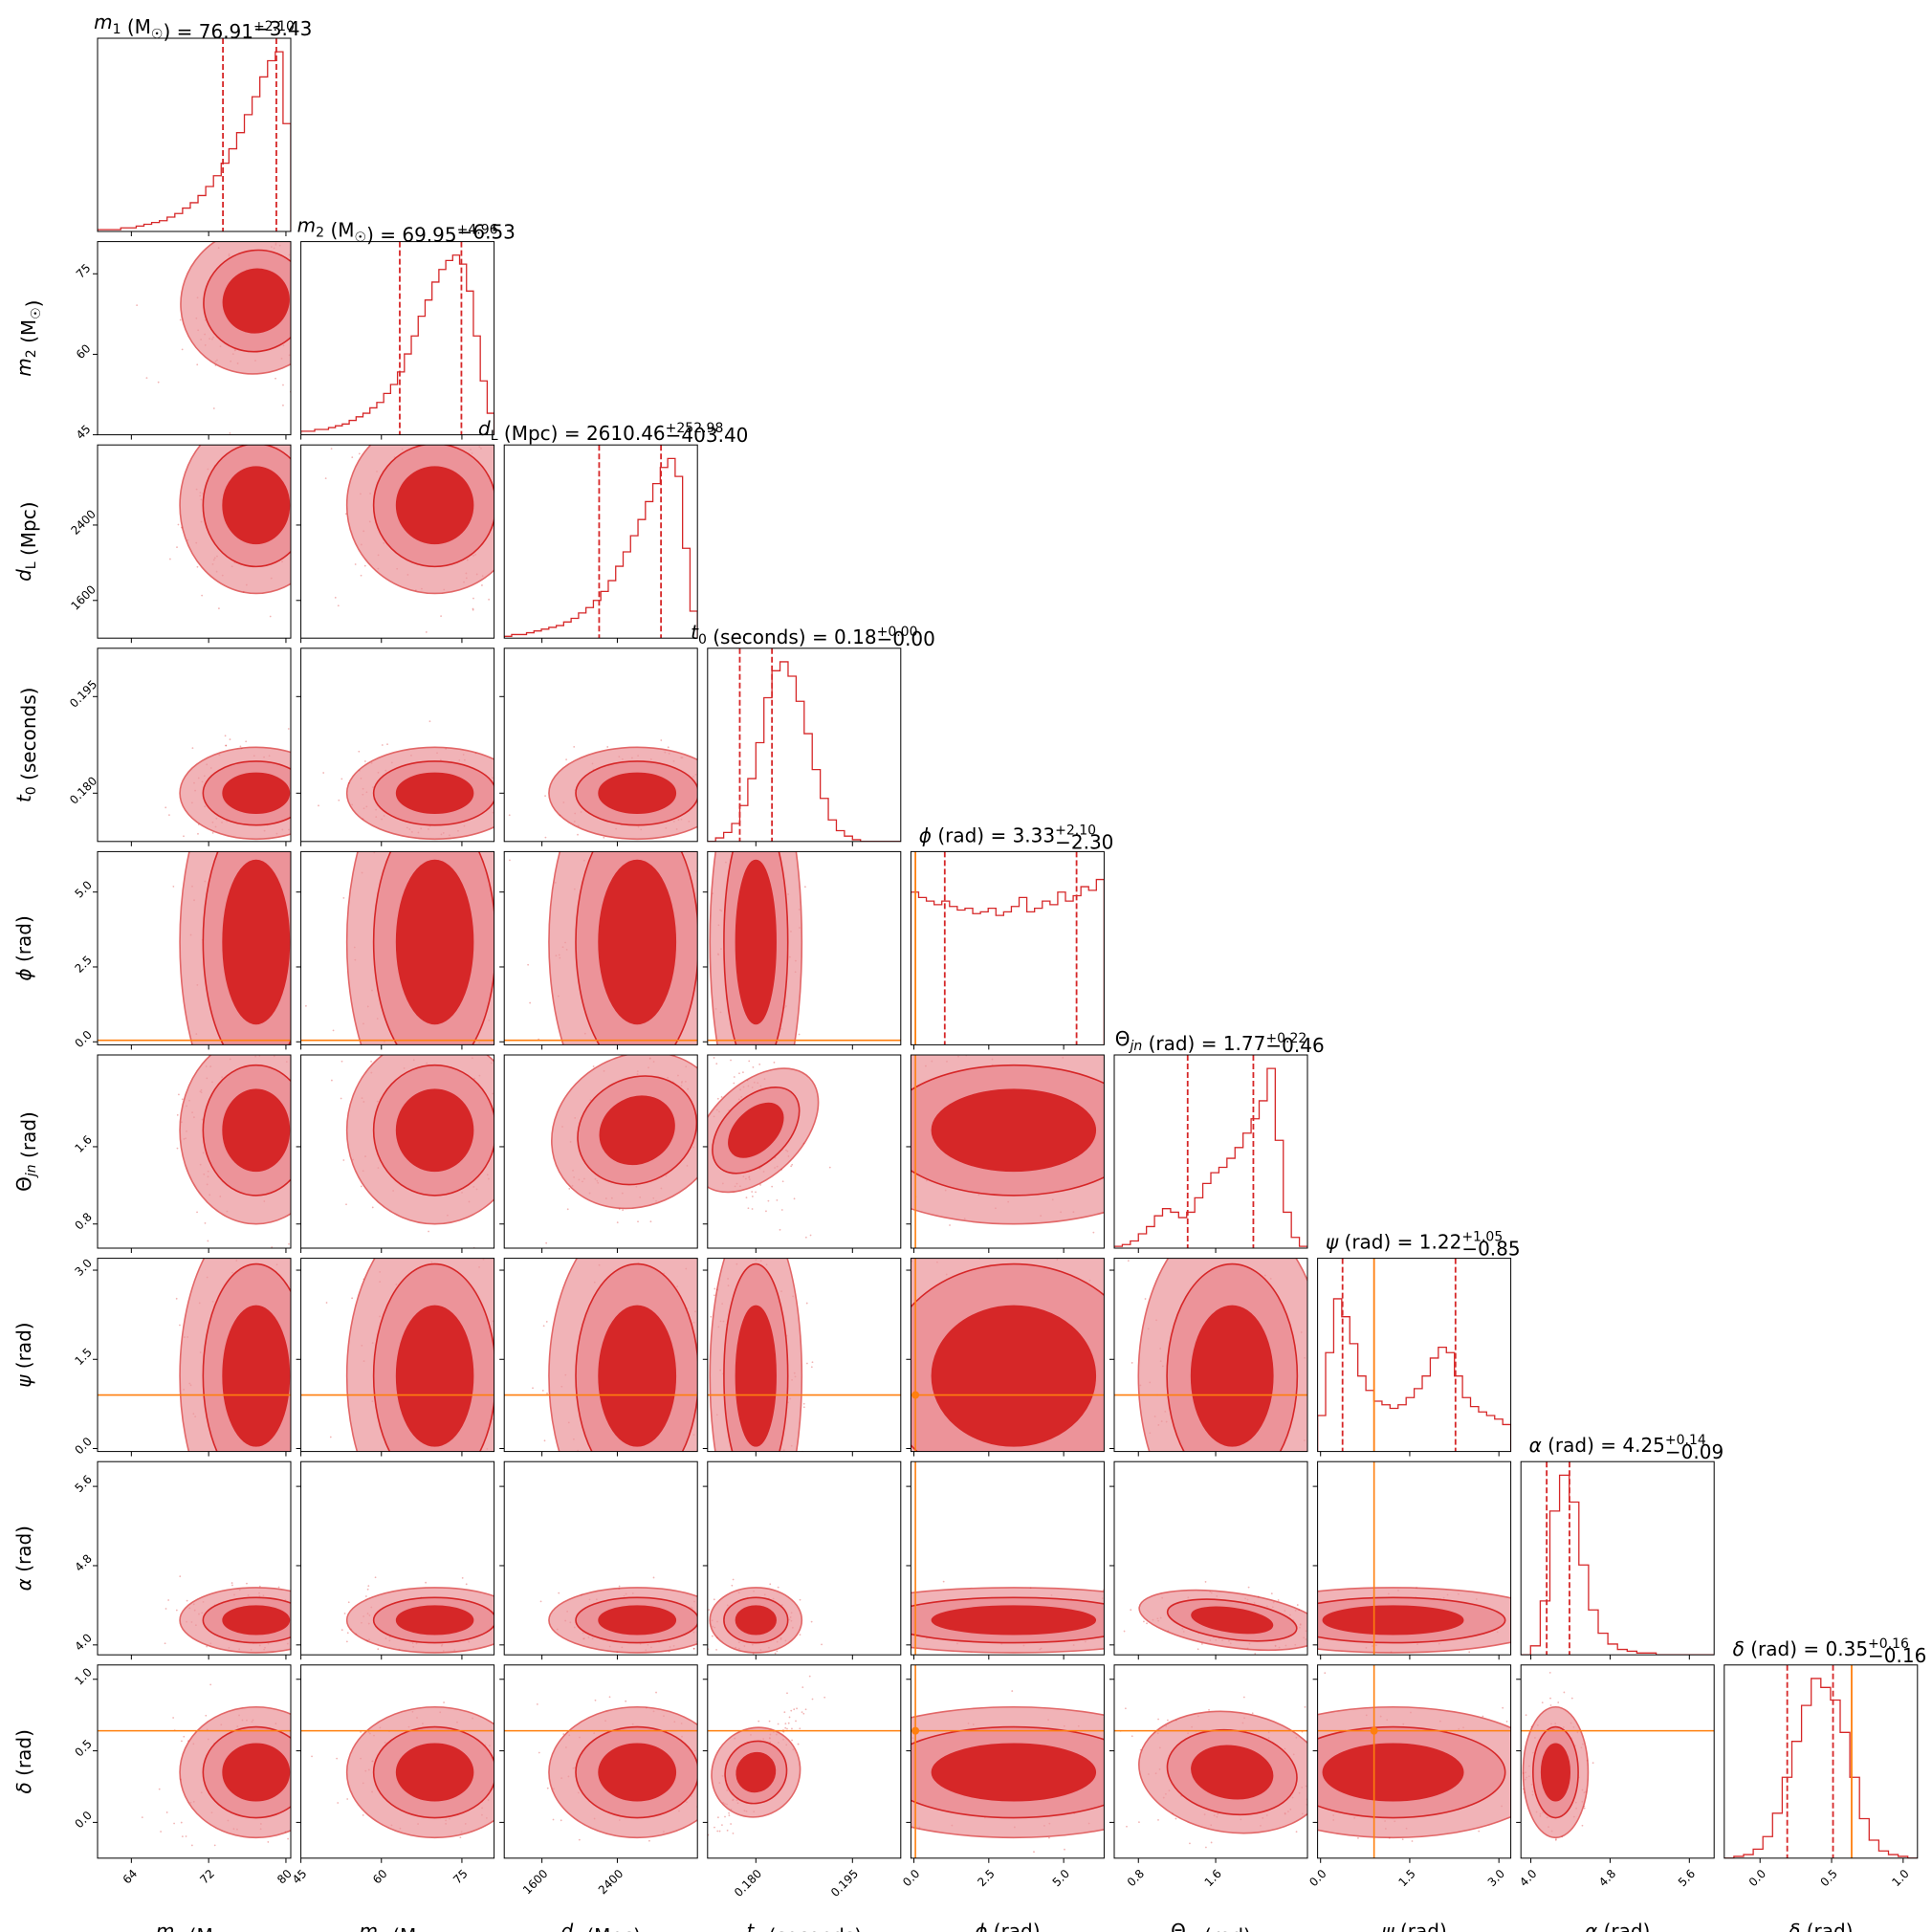 The height and width of the screenshot is (1932, 1932). What do you see at coordinates (897, 632) in the screenshot?
I see `title-err-plus-t0: +0.00` at bounding box center [897, 632].